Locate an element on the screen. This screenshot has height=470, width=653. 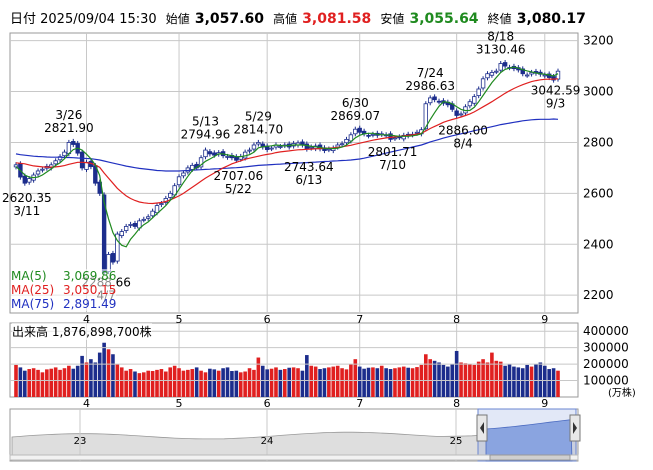
annotation-date: 5/29 is located at coordinates (258, 117).